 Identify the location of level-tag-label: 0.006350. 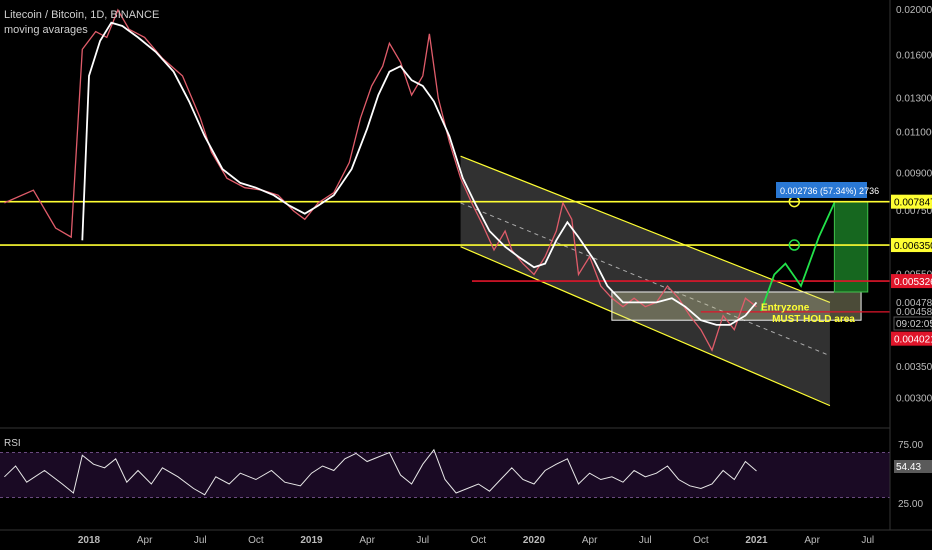
(913, 246).